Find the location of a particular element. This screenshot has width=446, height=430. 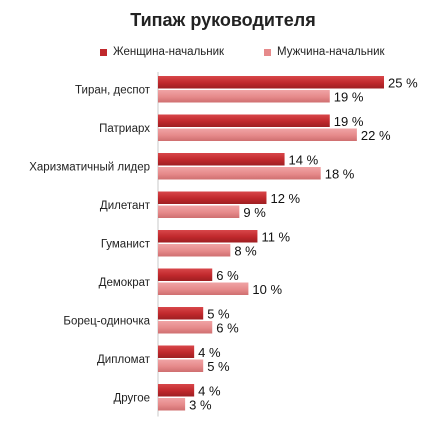

data-label-female: 14 % is located at coordinates (304, 160).